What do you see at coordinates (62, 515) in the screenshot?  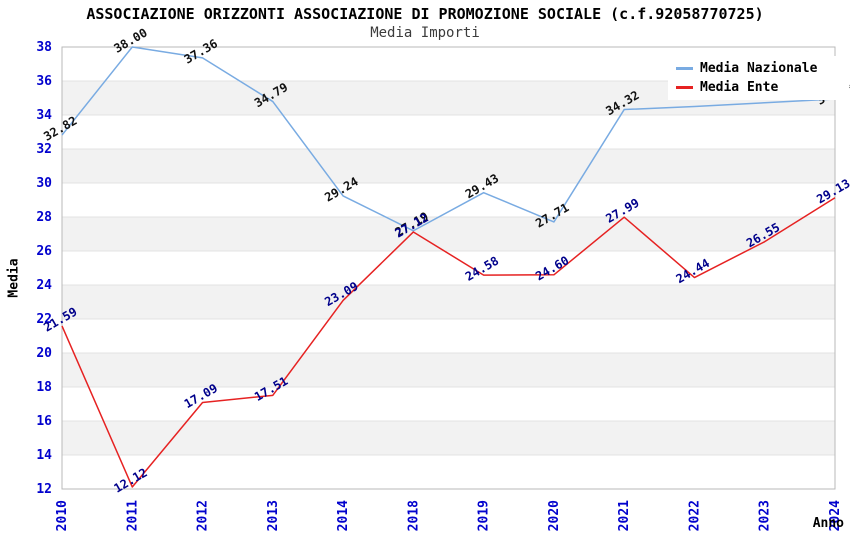 I see `svg-text: 2010` at bounding box center [62, 515].